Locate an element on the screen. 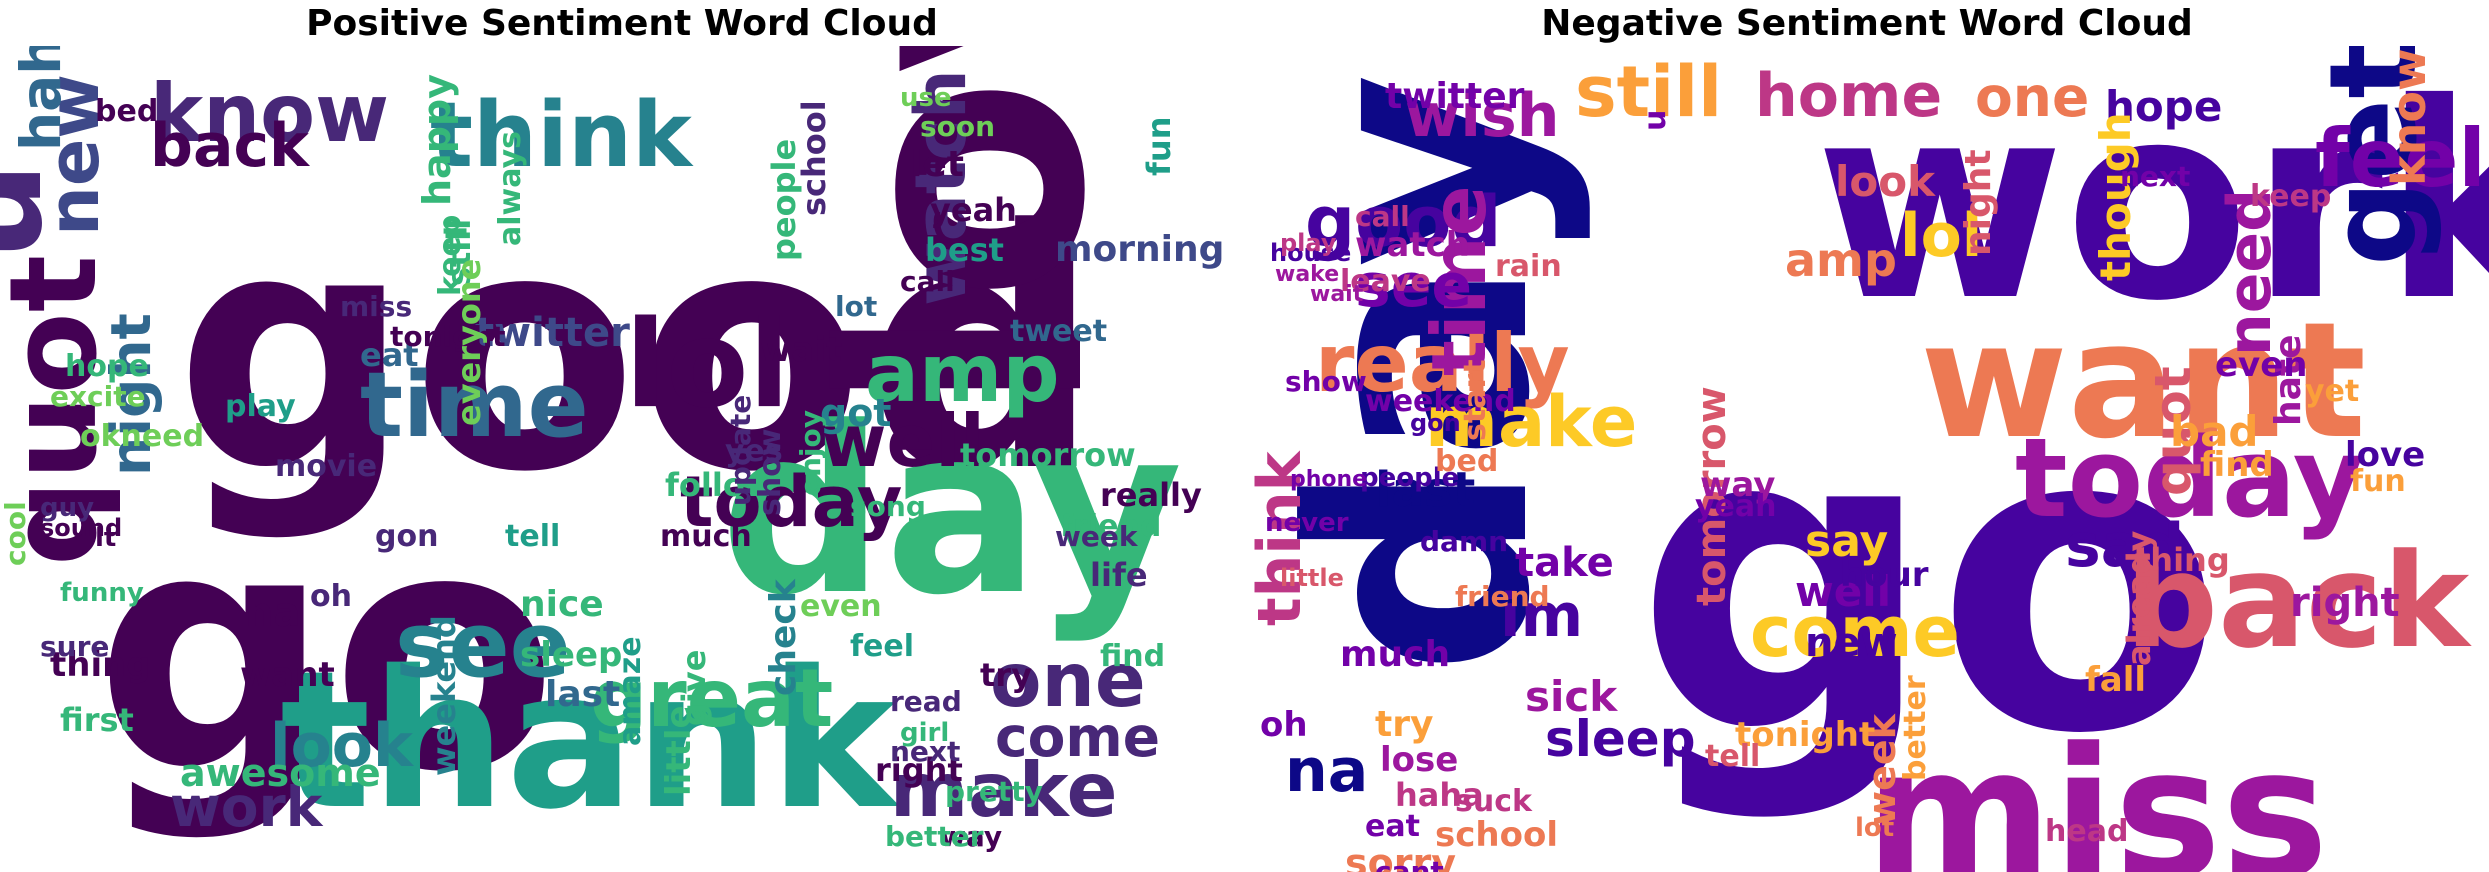 The width and height of the screenshot is (2489, 872). word-love: love is located at coordinates (966, 231).